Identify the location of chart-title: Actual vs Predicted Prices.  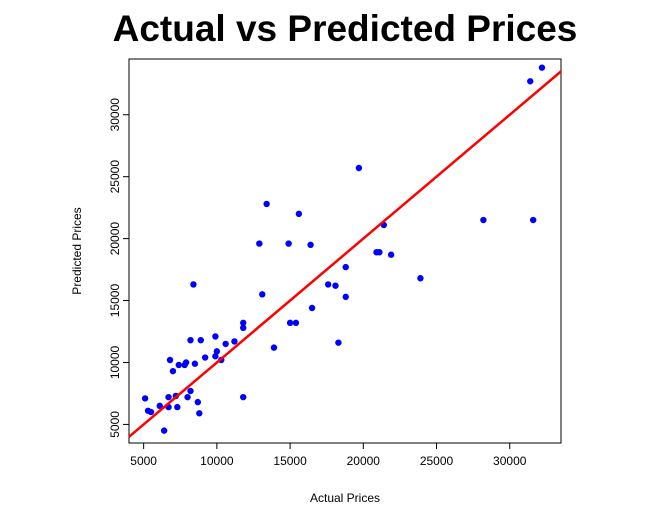
(345, 28).